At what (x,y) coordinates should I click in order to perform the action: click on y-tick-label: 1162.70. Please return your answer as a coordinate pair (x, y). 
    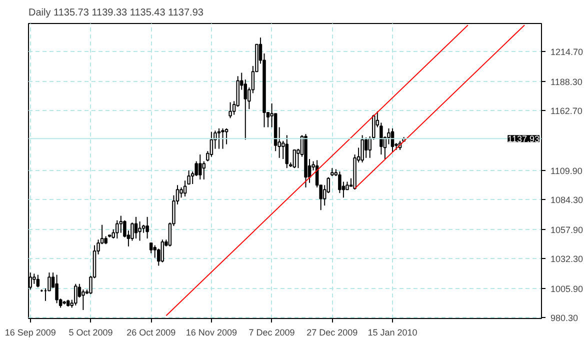
    Looking at the image, I should click on (566, 111).